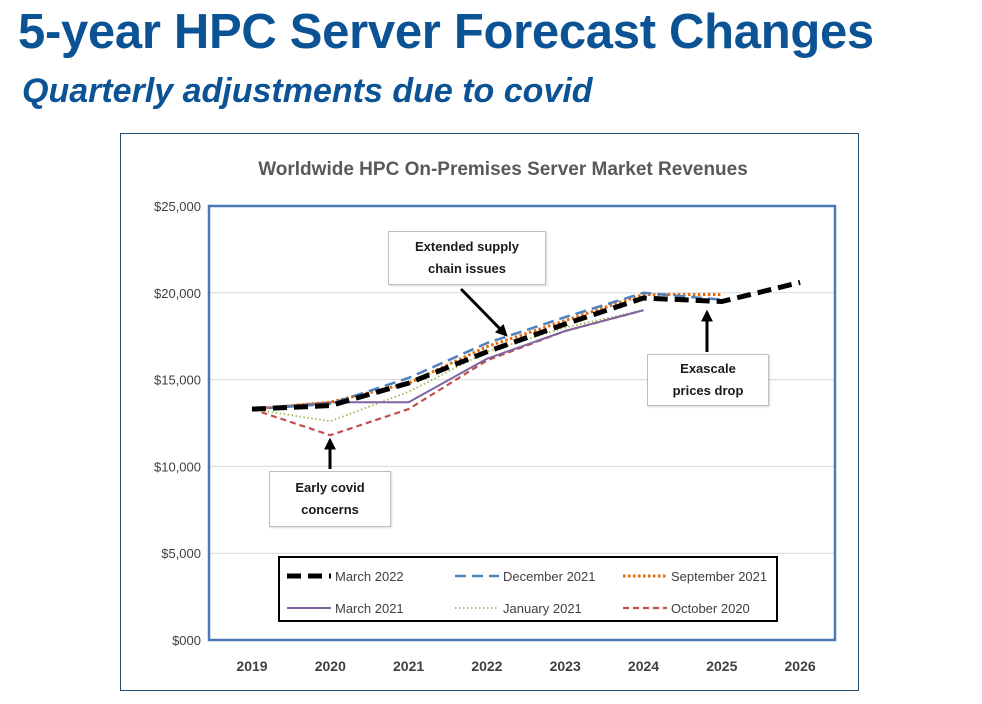  What do you see at coordinates (565, 666) in the screenshot?
I see `x-tick-label: 2023` at bounding box center [565, 666].